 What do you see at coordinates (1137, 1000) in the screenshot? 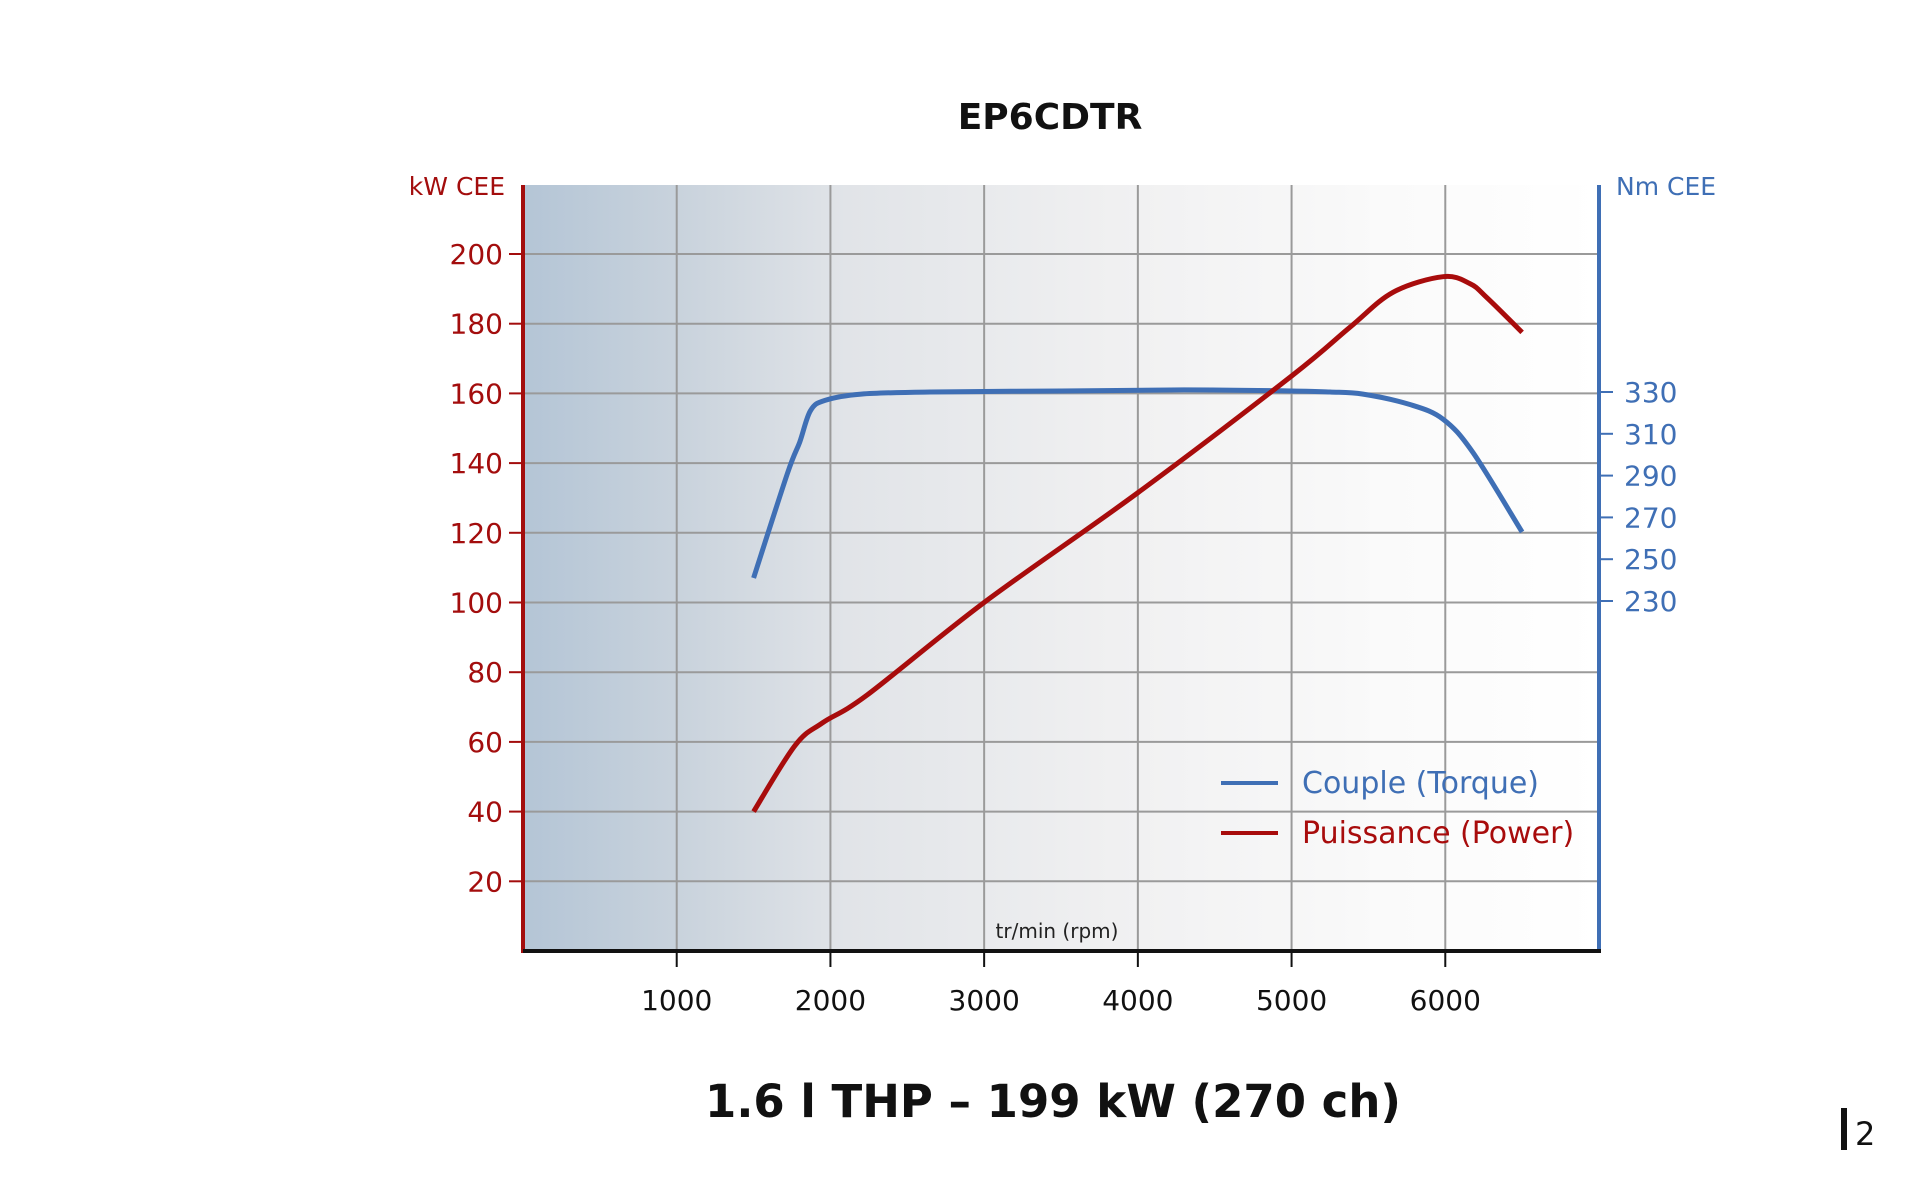
I see `x-tick-label: 4000` at bounding box center [1137, 1000].